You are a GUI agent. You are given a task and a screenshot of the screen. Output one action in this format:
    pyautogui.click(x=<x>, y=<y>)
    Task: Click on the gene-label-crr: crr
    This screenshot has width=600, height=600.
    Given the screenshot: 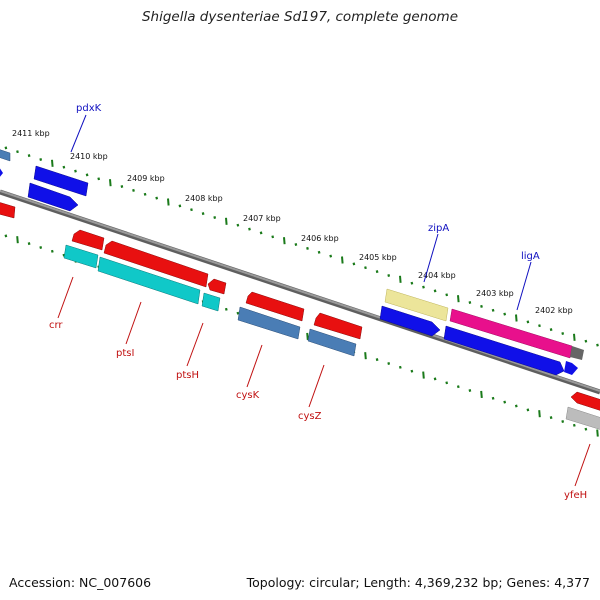 What is the action you would take?
    pyautogui.click(x=56, y=325)
    